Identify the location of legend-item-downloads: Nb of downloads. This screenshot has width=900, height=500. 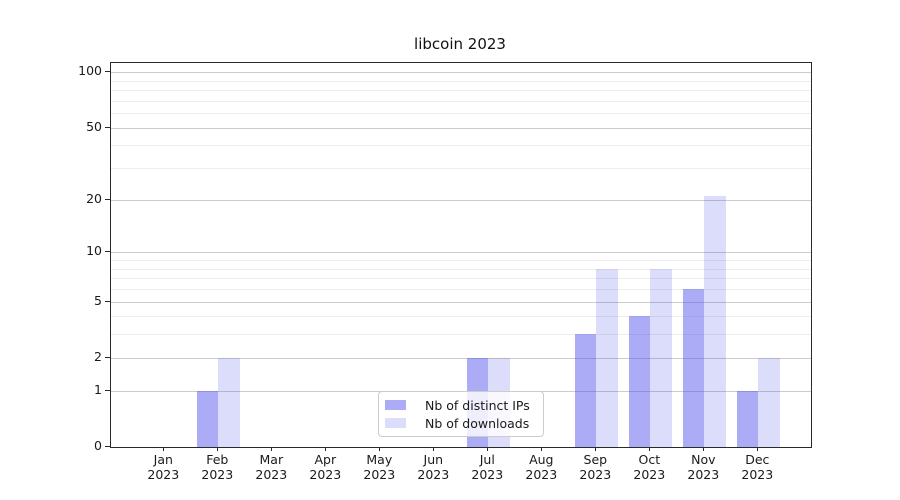
(460, 423).